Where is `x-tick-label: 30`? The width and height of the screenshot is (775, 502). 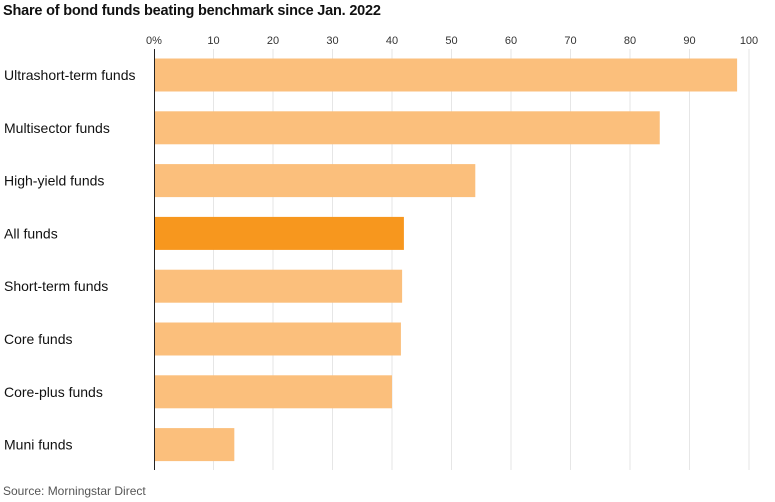 x-tick-label: 30 is located at coordinates (332, 41).